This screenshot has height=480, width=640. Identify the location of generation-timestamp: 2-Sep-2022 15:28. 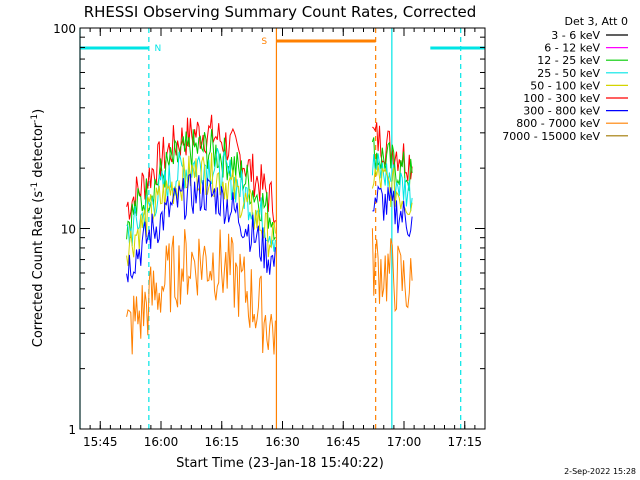
(600, 471).